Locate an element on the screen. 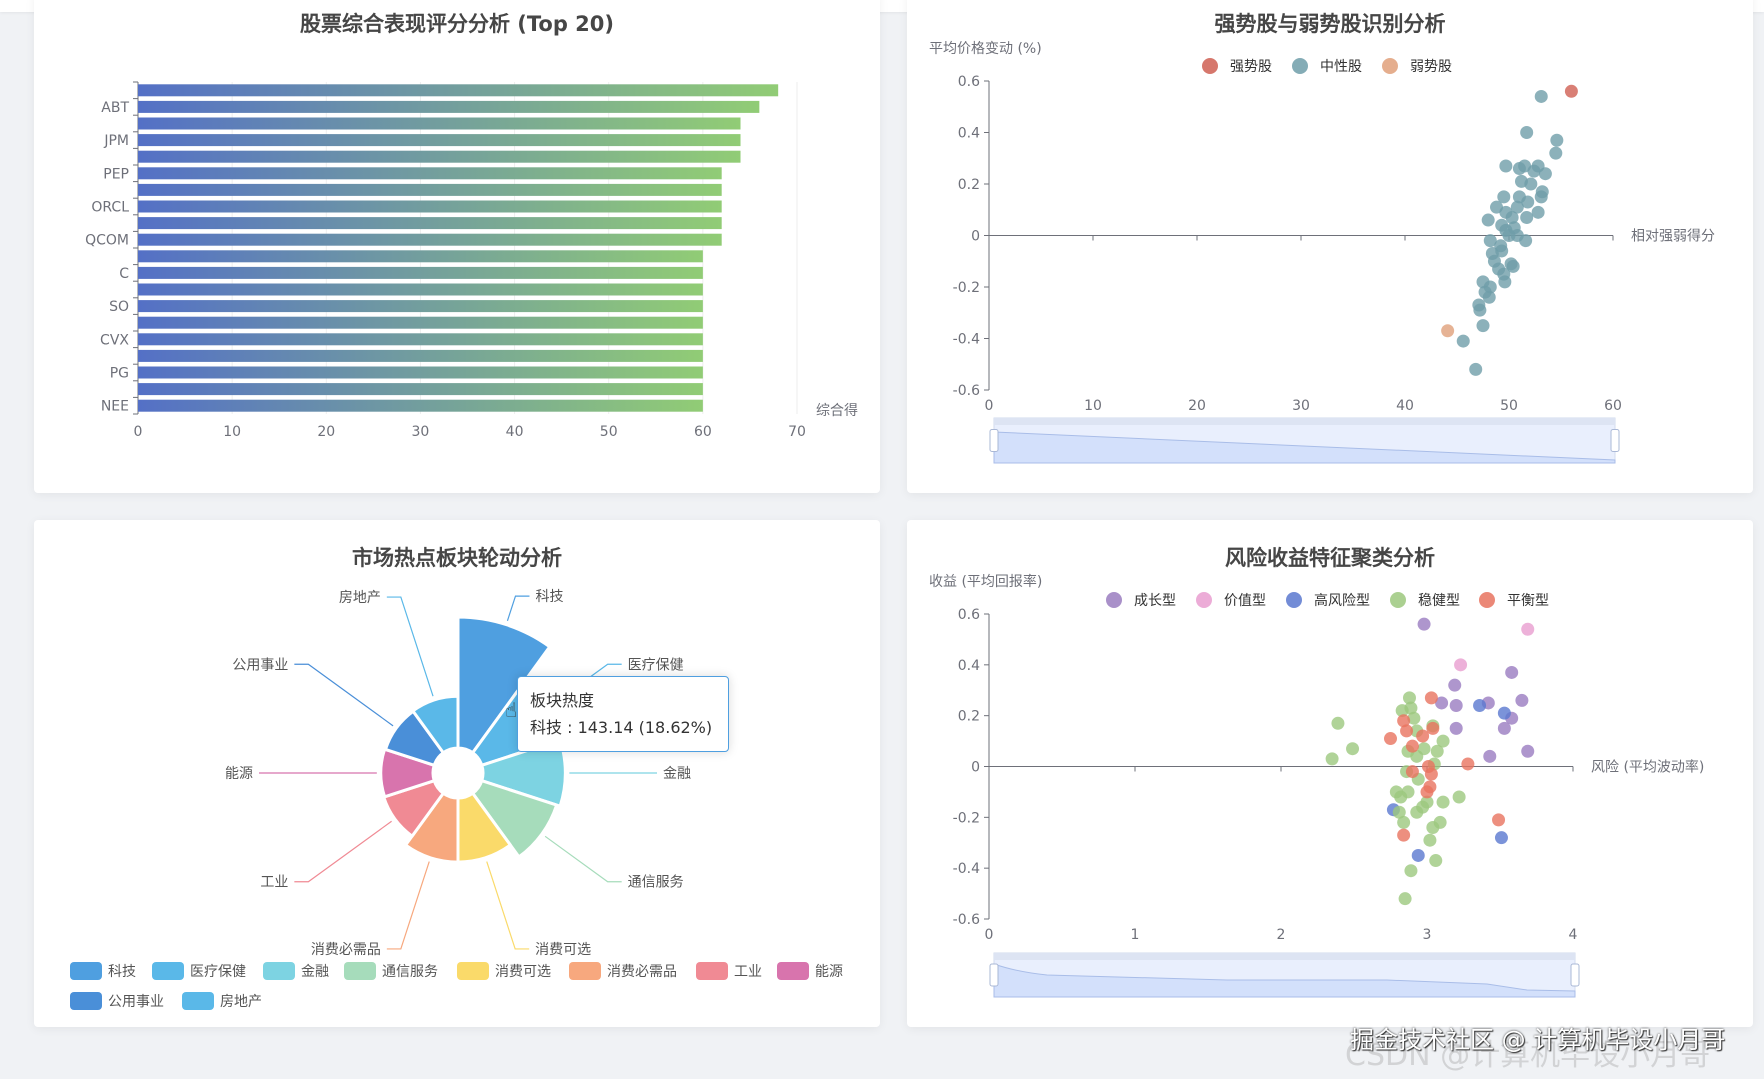  legend-label: 中性股 is located at coordinates (1341, 67).